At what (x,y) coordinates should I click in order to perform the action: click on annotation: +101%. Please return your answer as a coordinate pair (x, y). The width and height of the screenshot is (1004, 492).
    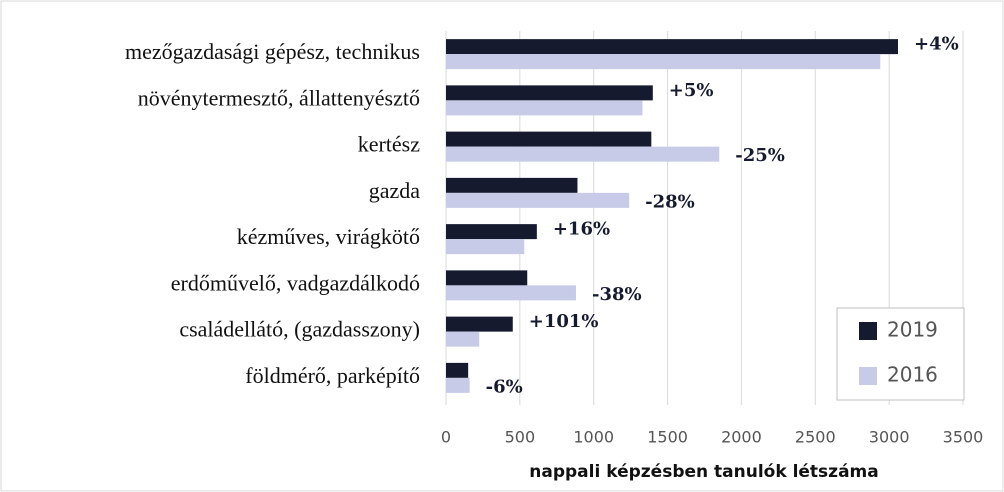
    Looking at the image, I should click on (564, 321).